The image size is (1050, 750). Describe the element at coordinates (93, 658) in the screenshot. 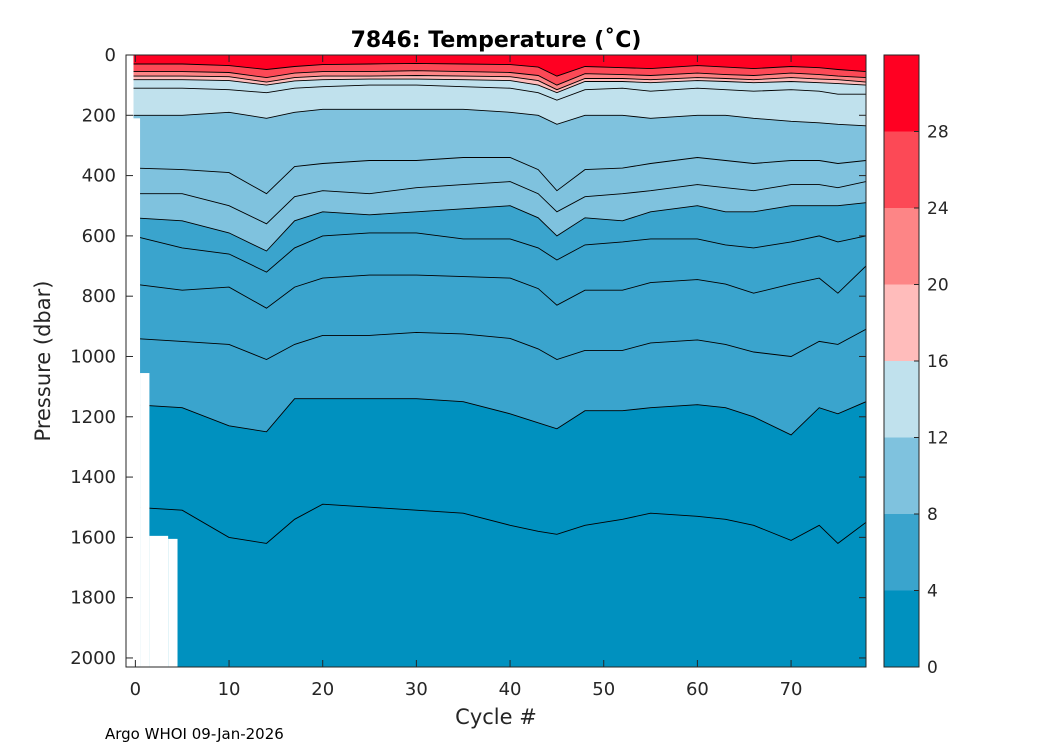

I see `y-tick-label: 2000` at that location.